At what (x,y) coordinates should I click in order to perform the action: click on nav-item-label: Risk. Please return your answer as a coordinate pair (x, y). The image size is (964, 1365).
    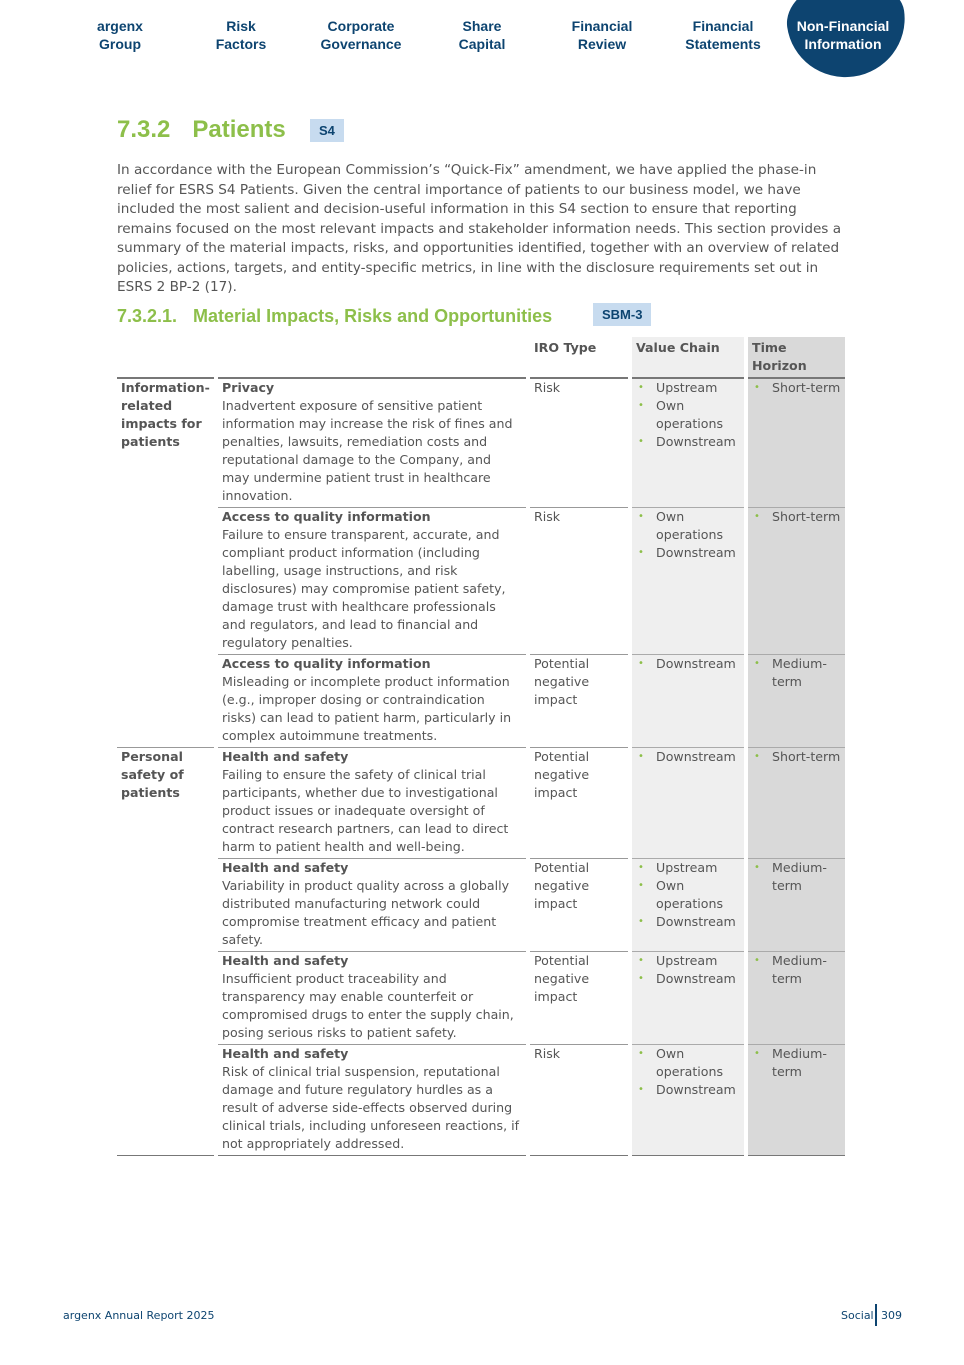
    Looking at the image, I should click on (241, 26).